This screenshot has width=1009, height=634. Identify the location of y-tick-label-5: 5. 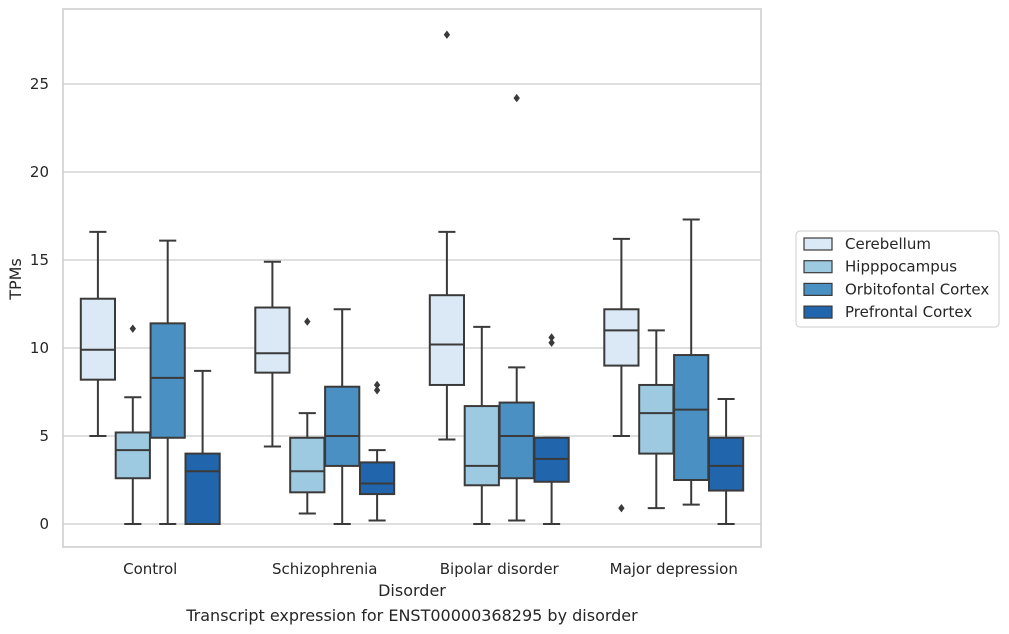
(44, 436).